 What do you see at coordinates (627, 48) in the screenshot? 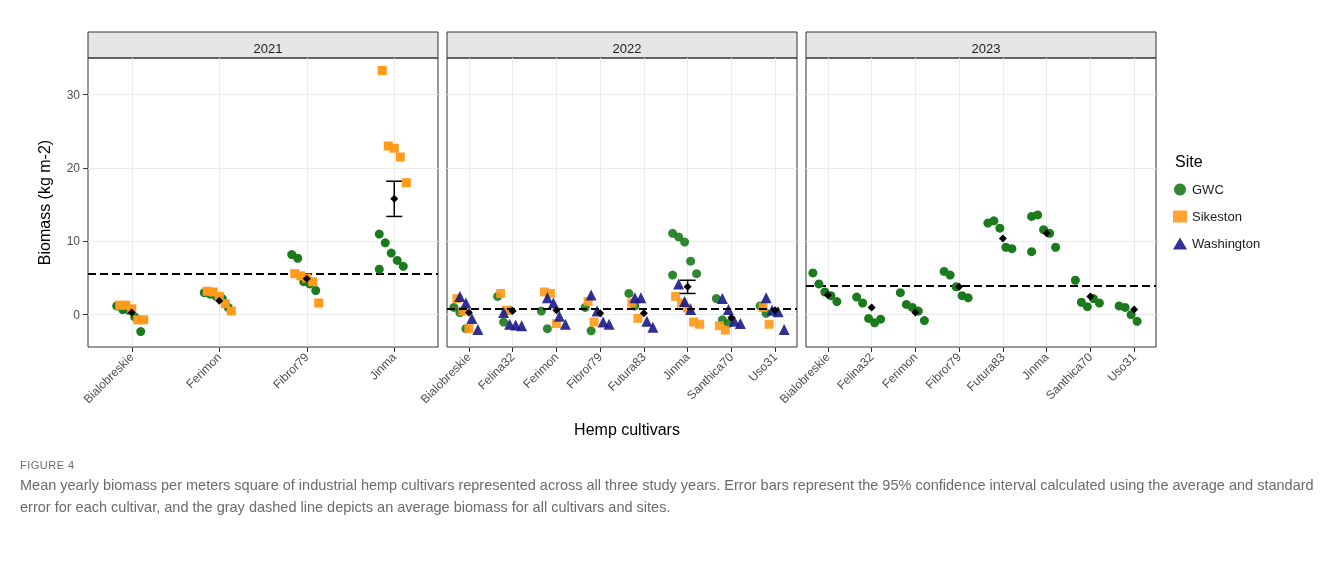
I see `chart-title: 2022` at bounding box center [627, 48].